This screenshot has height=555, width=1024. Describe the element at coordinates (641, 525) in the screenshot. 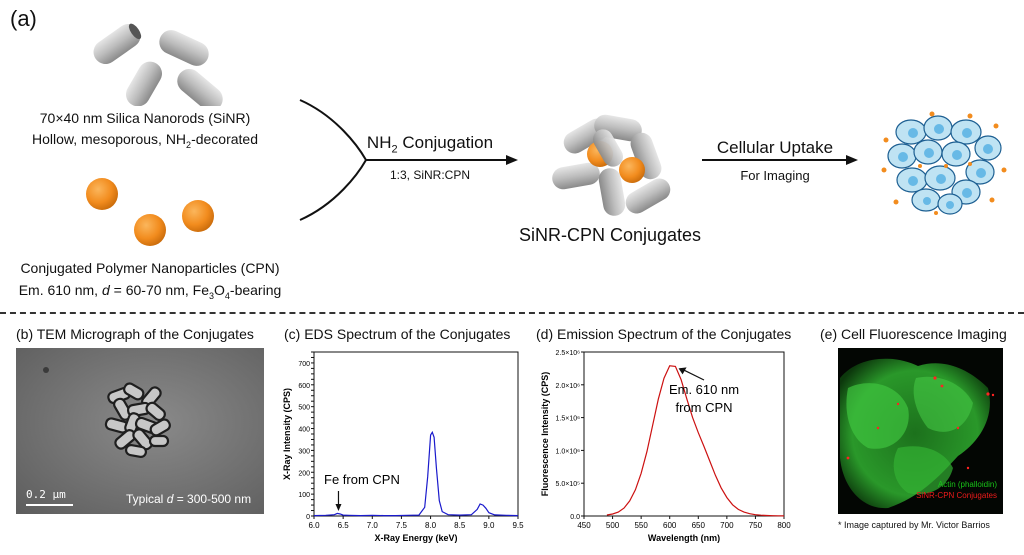

I see `x-tick-label: 550` at that location.